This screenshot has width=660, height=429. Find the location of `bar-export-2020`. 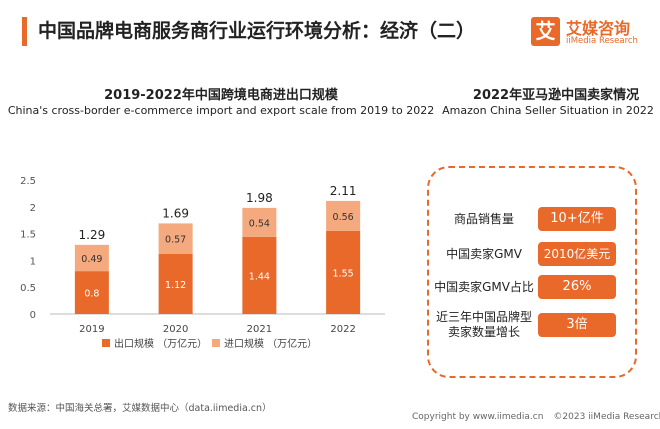

bar-export-2020 is located at coordinates (175, 283).